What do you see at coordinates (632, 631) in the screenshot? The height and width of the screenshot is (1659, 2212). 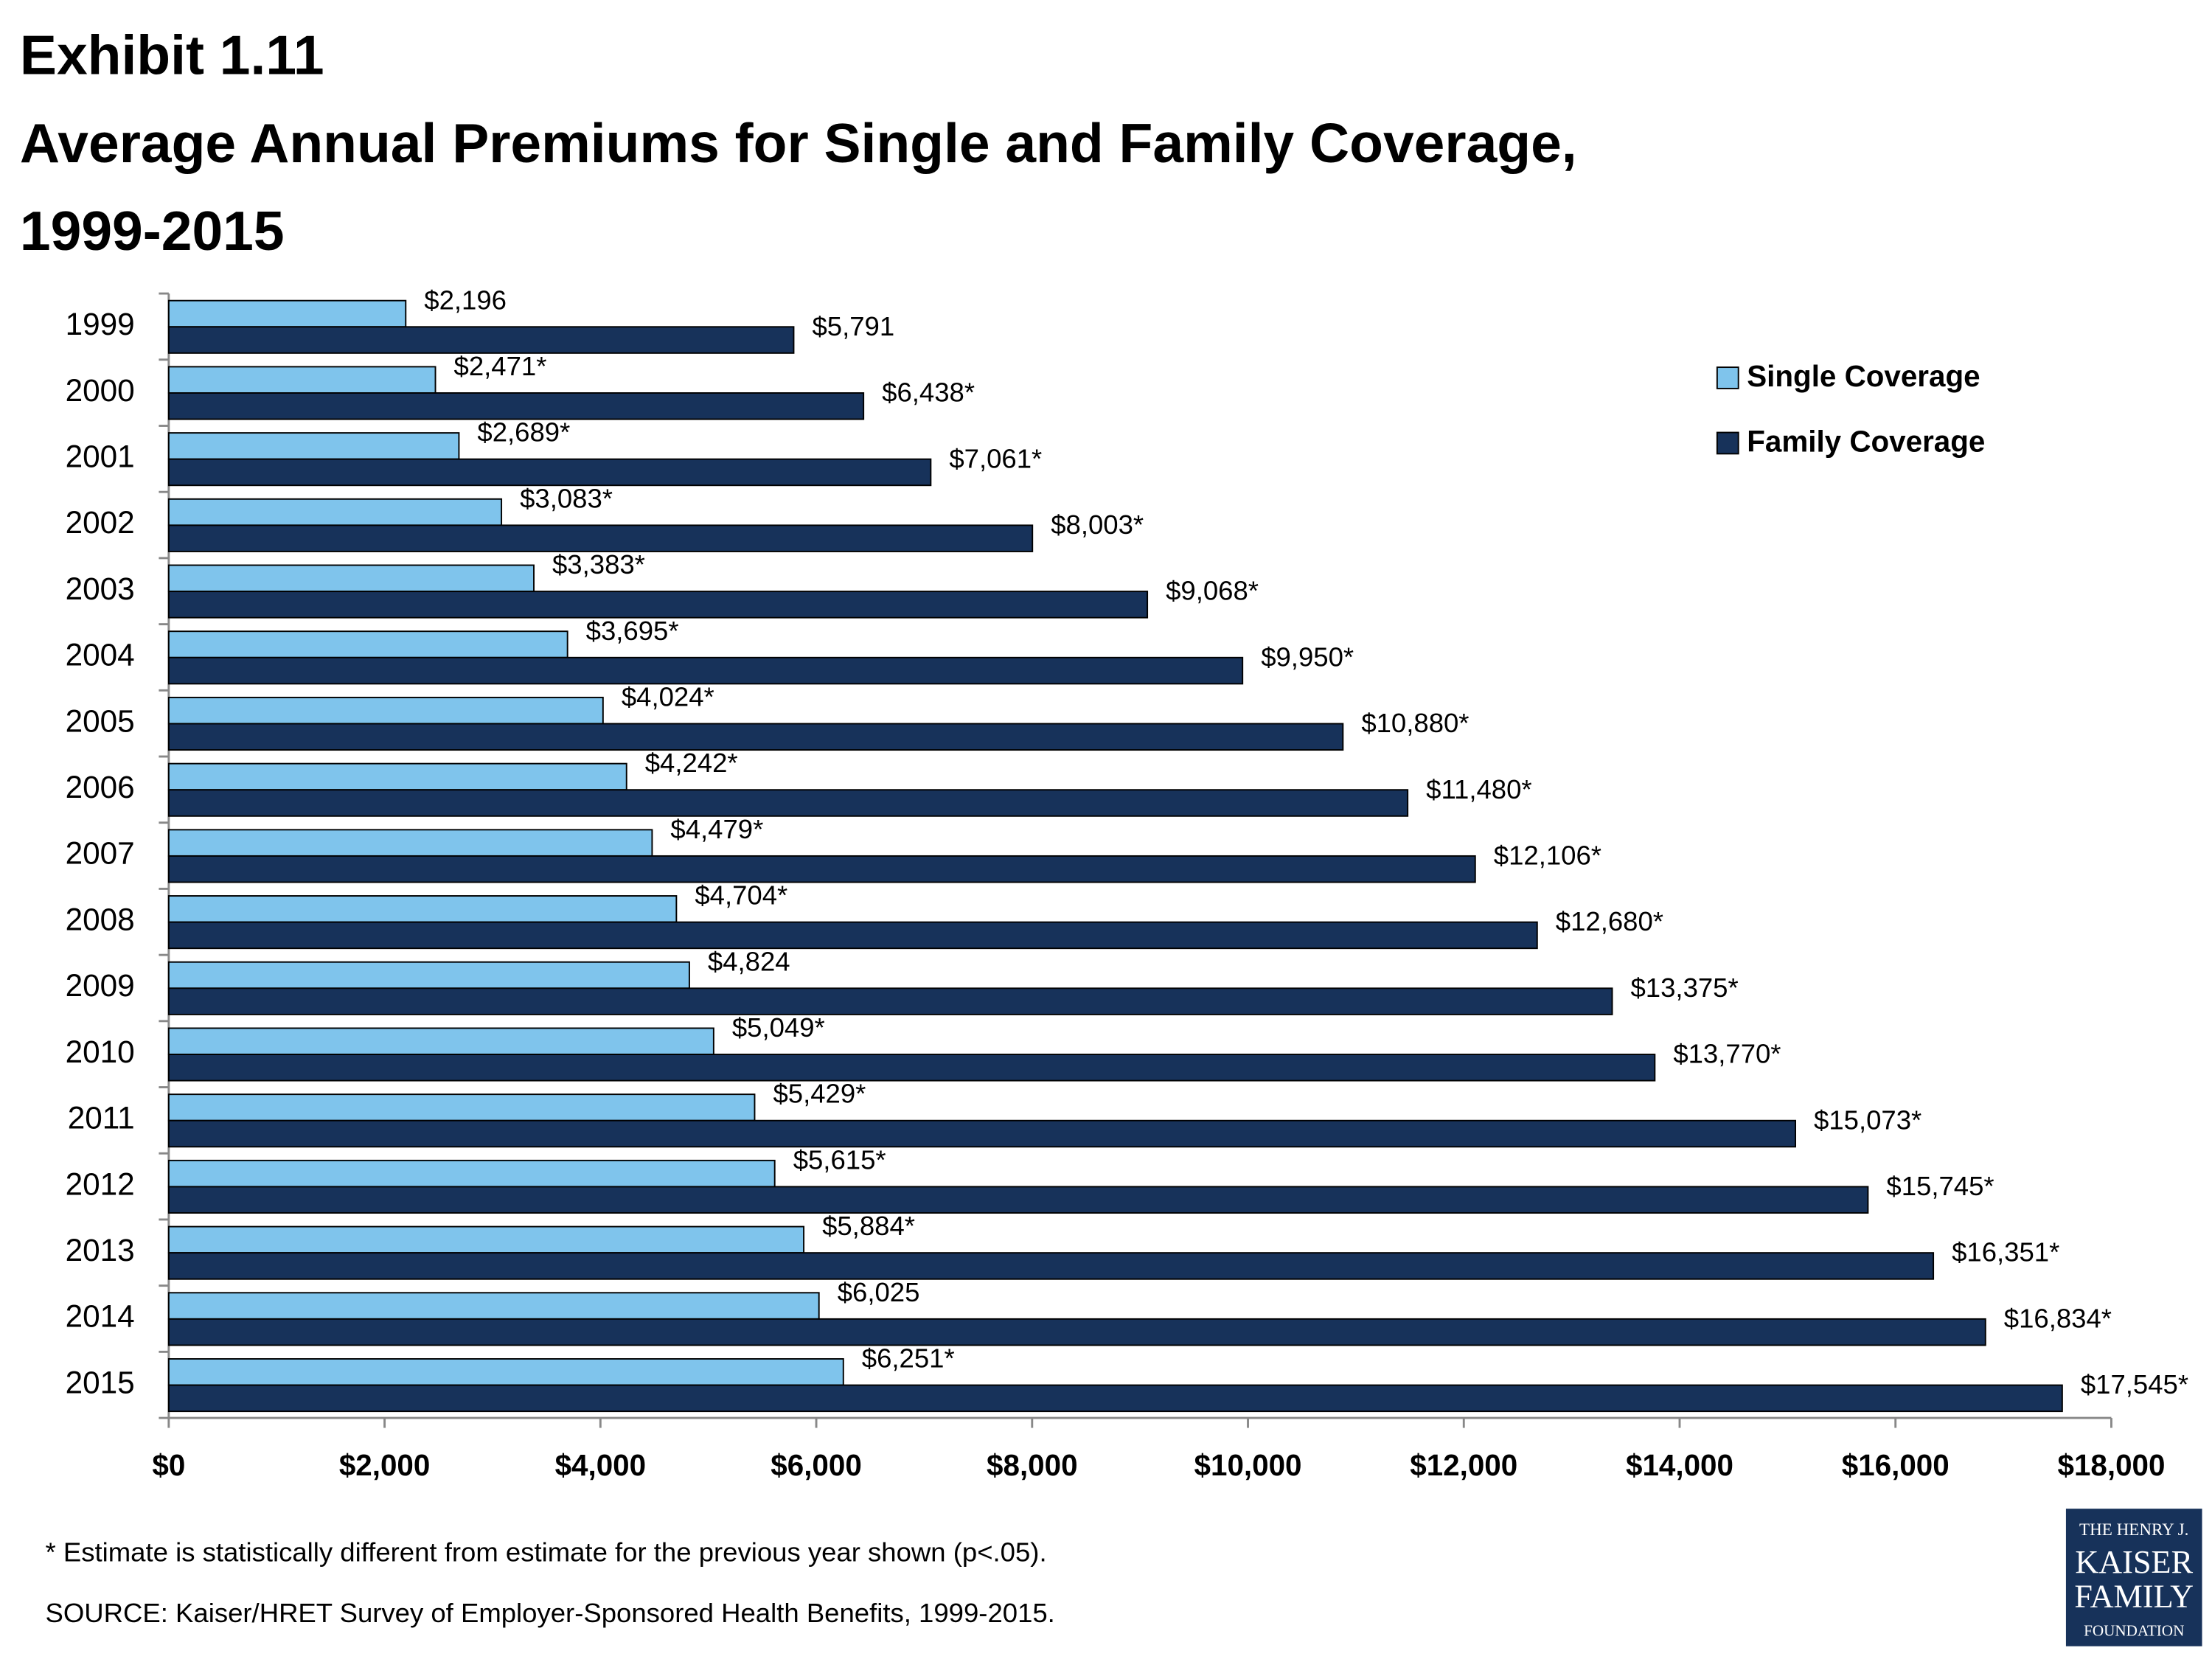 I see `data-label: $3,695*` at bounding box center [632, 631].